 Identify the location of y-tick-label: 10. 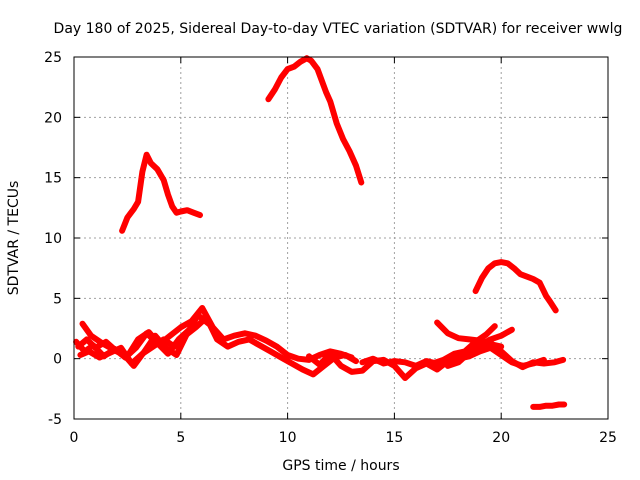
(53, 239).